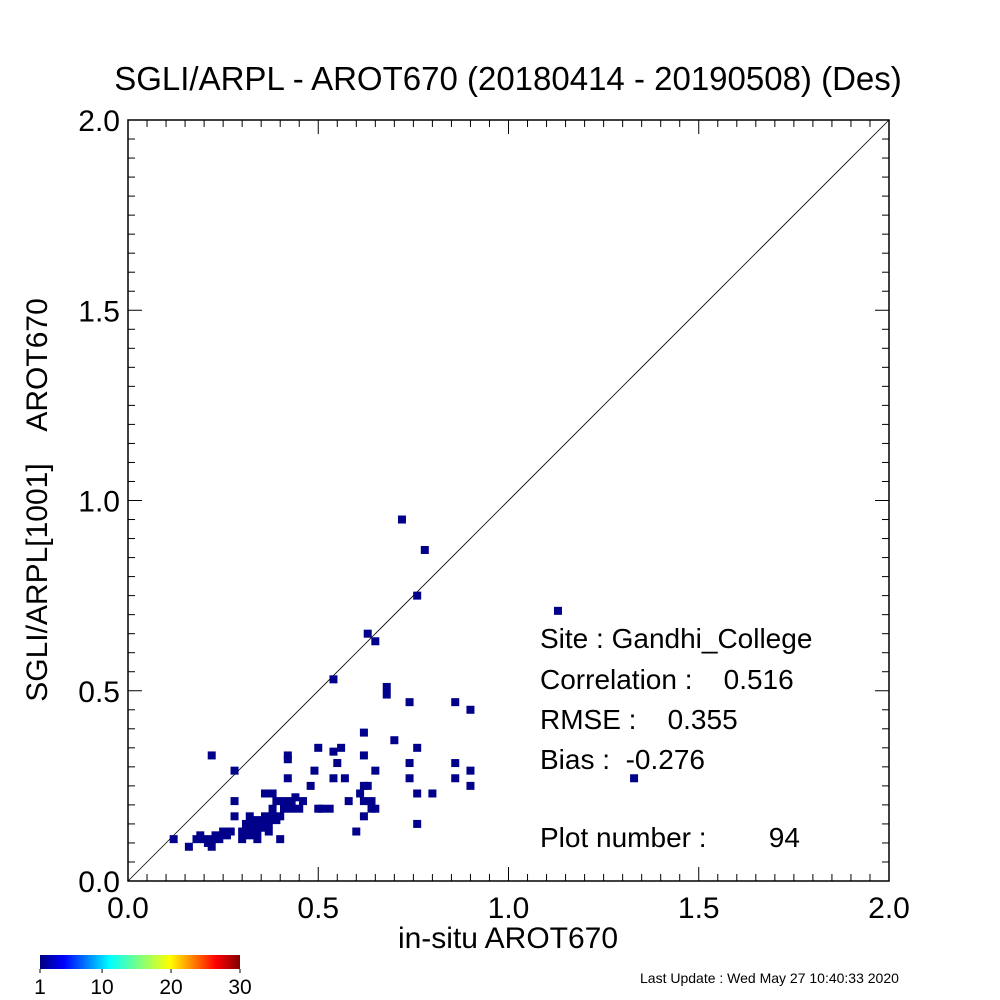 The height and width of the screenshot is (1000, 1000). Describe the element at coordinates (667, 679) in the screenshot. I see `stat-correlation: Correlation : 0.516` at that location.